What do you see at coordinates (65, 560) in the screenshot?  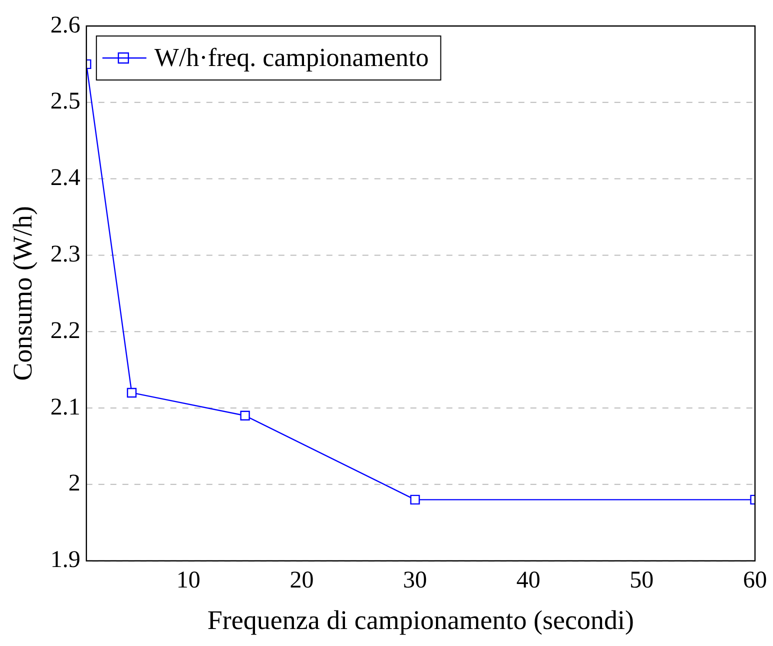 I see `y-tick-label: 1.9` at bounding box center [65, 560].